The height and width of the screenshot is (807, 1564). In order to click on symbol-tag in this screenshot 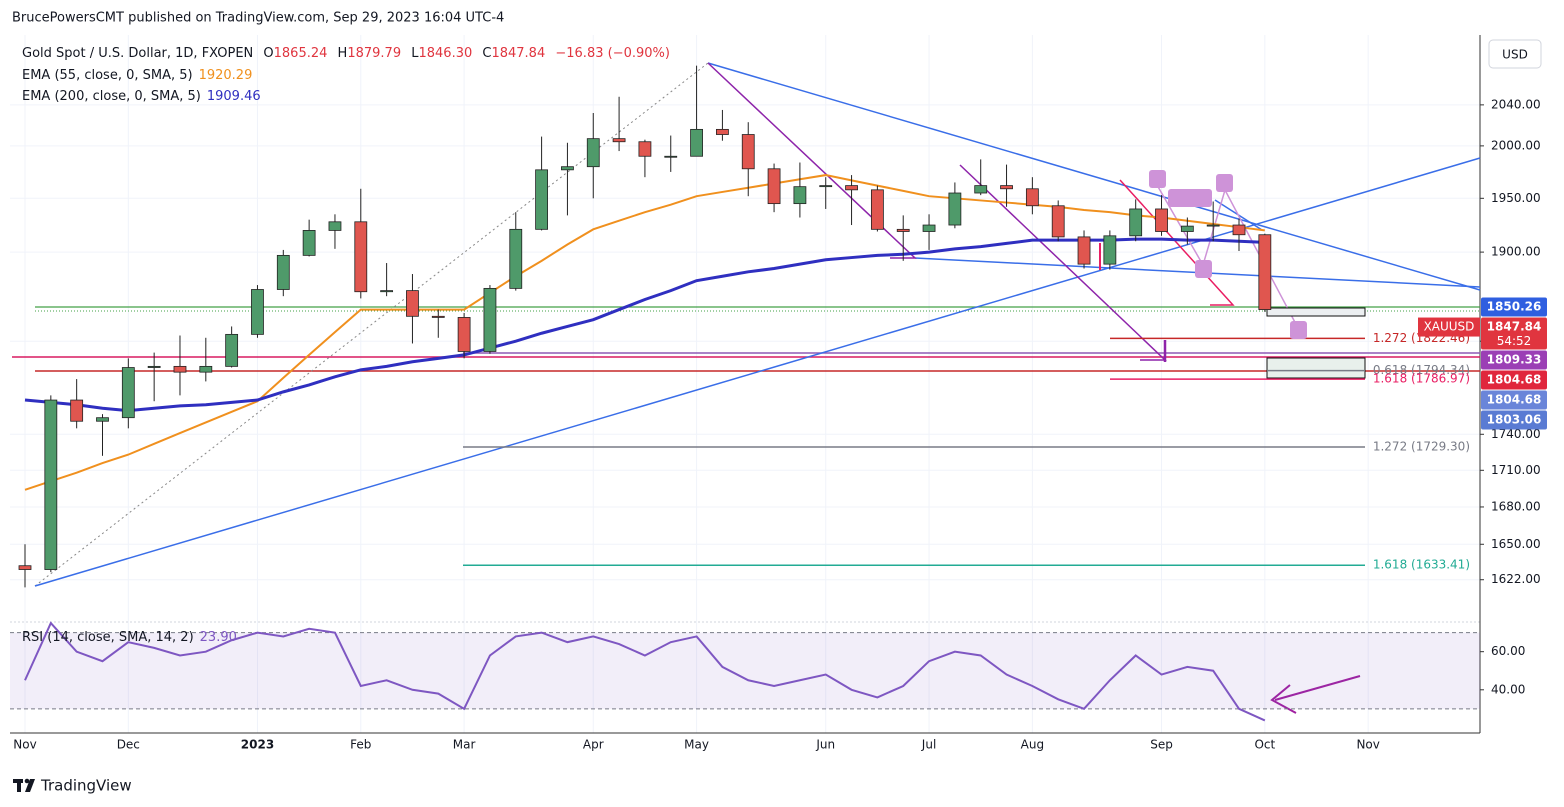, I will do `click(1449, 327)`.